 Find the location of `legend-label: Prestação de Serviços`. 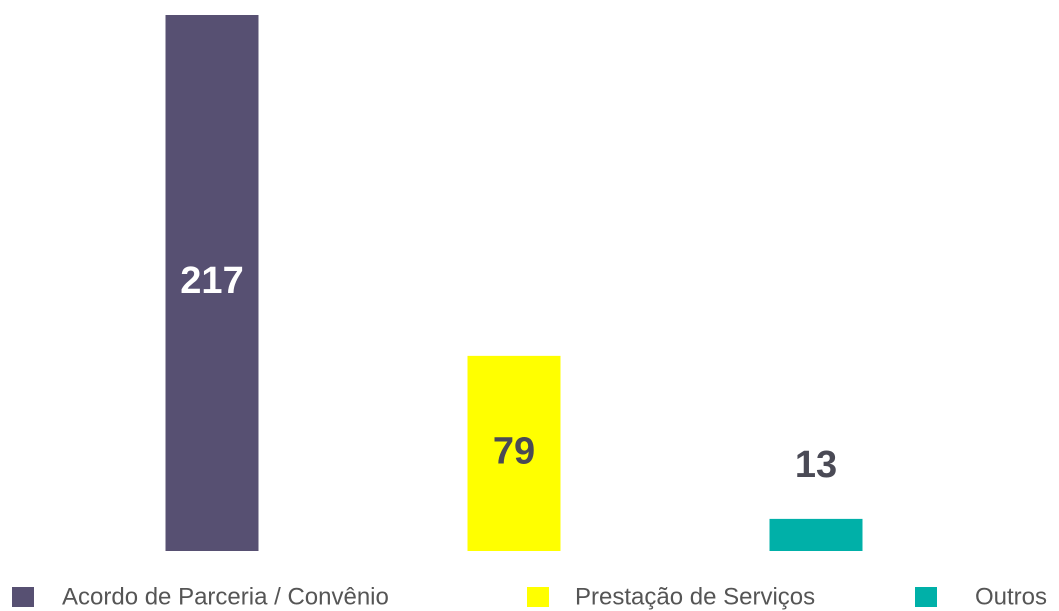

legend-label: Prestação de Serviços is located at coordinates (695, 596).